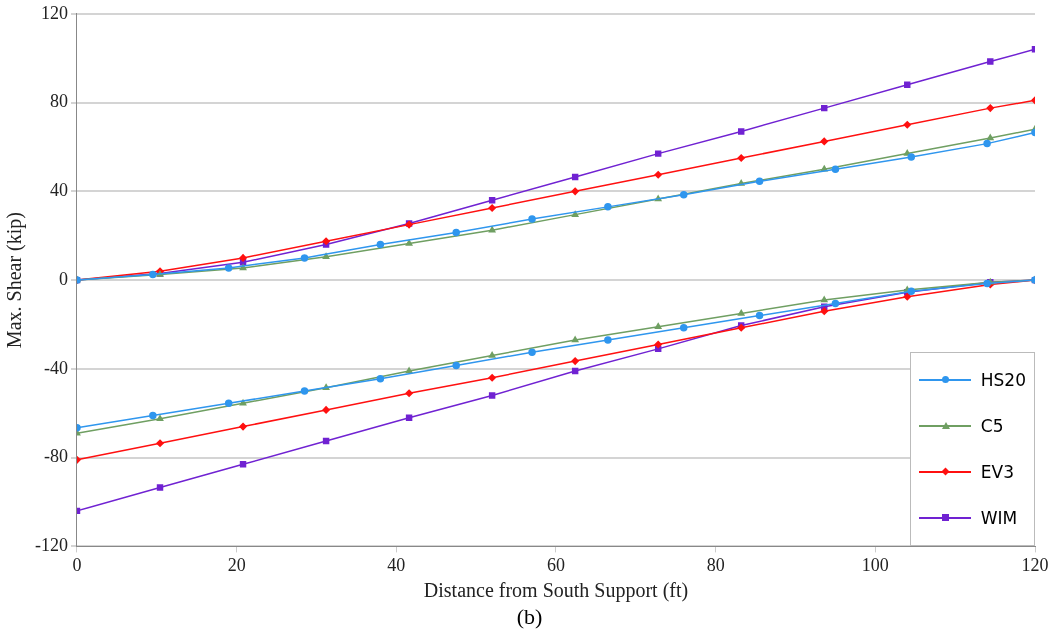 The image size is (1059, 638). What do you see at coordinates (556, 564) in the screenshot?
I see `x-tick-label: 60` at bounding box center [556, 564].